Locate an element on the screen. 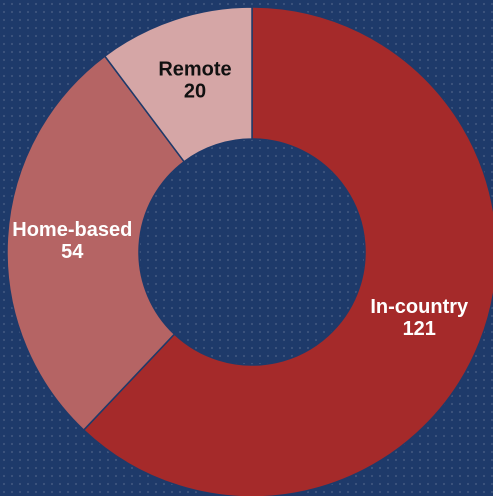 The image size is (493, 496). slice-label: Home-based is located at coordinates (72, 230).